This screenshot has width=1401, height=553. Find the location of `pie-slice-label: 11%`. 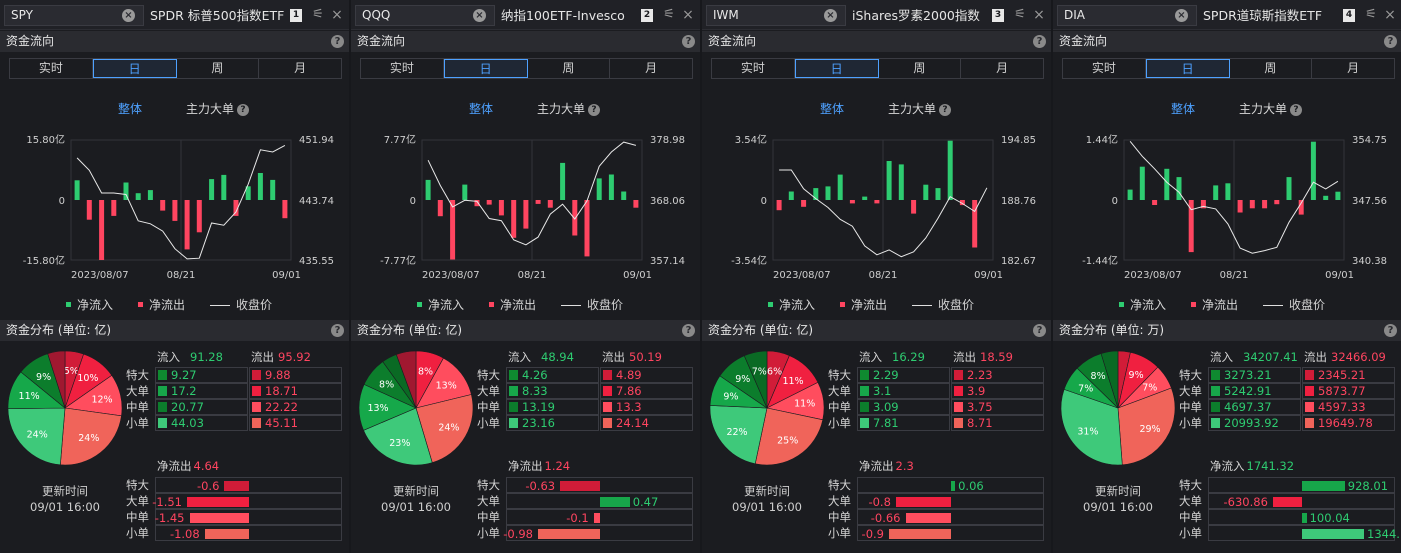

pie-slice-label: 11% is located at coordinates (804, 404).